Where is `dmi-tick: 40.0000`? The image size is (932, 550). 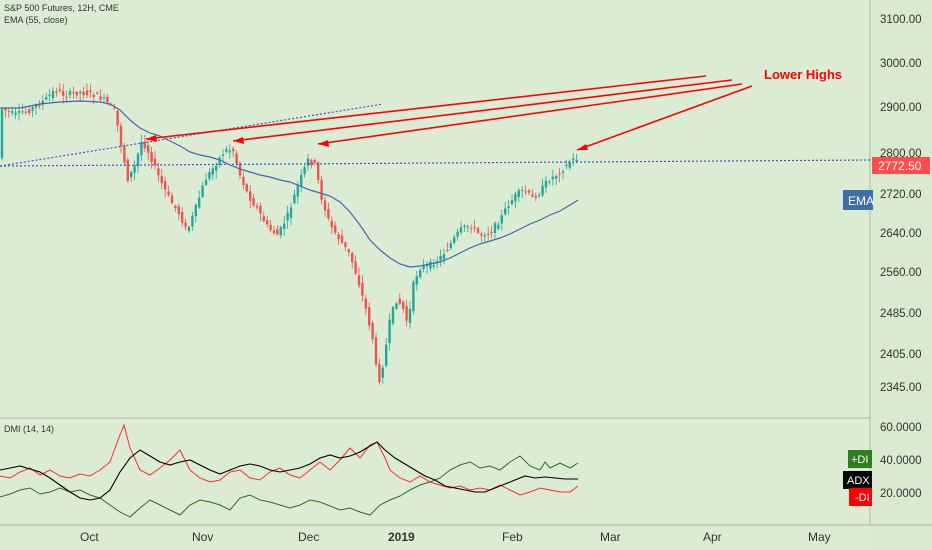 dmi-tick: 40.0000 is located at coordinates (901, 461).